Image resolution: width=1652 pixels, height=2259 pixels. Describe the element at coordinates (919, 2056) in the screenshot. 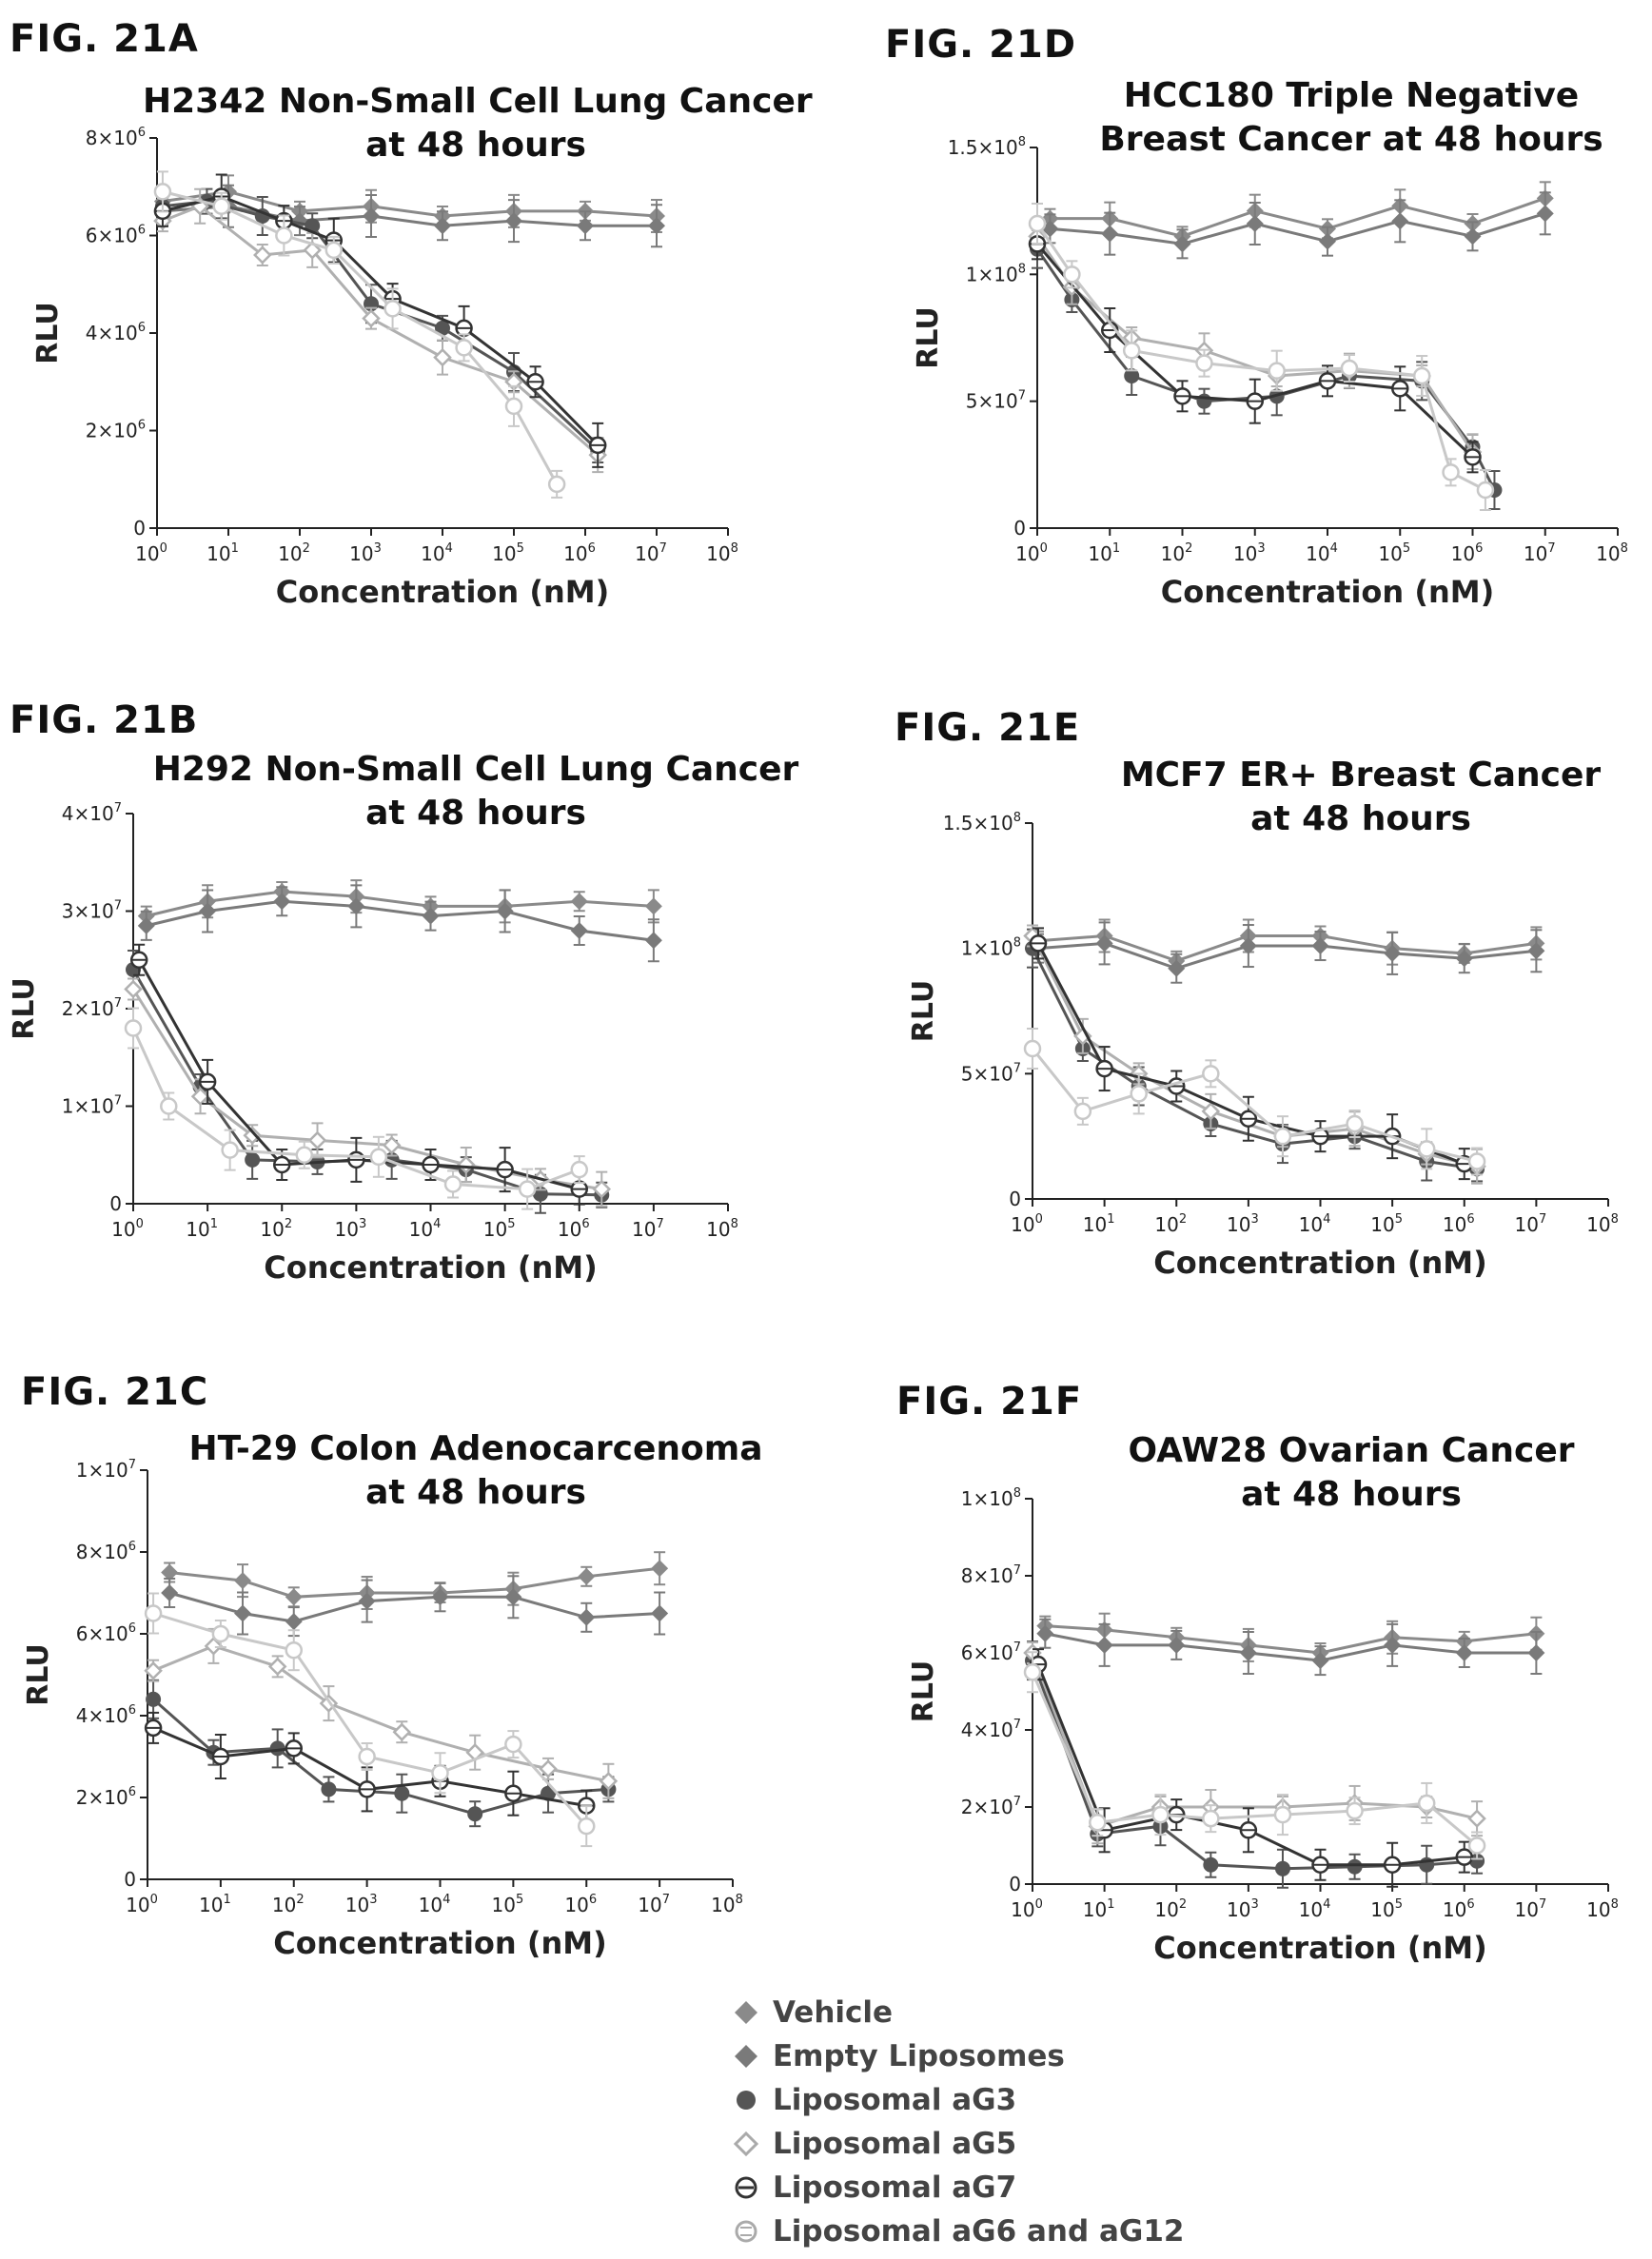

I see `legend-label: Empty Liposomes` at that location.